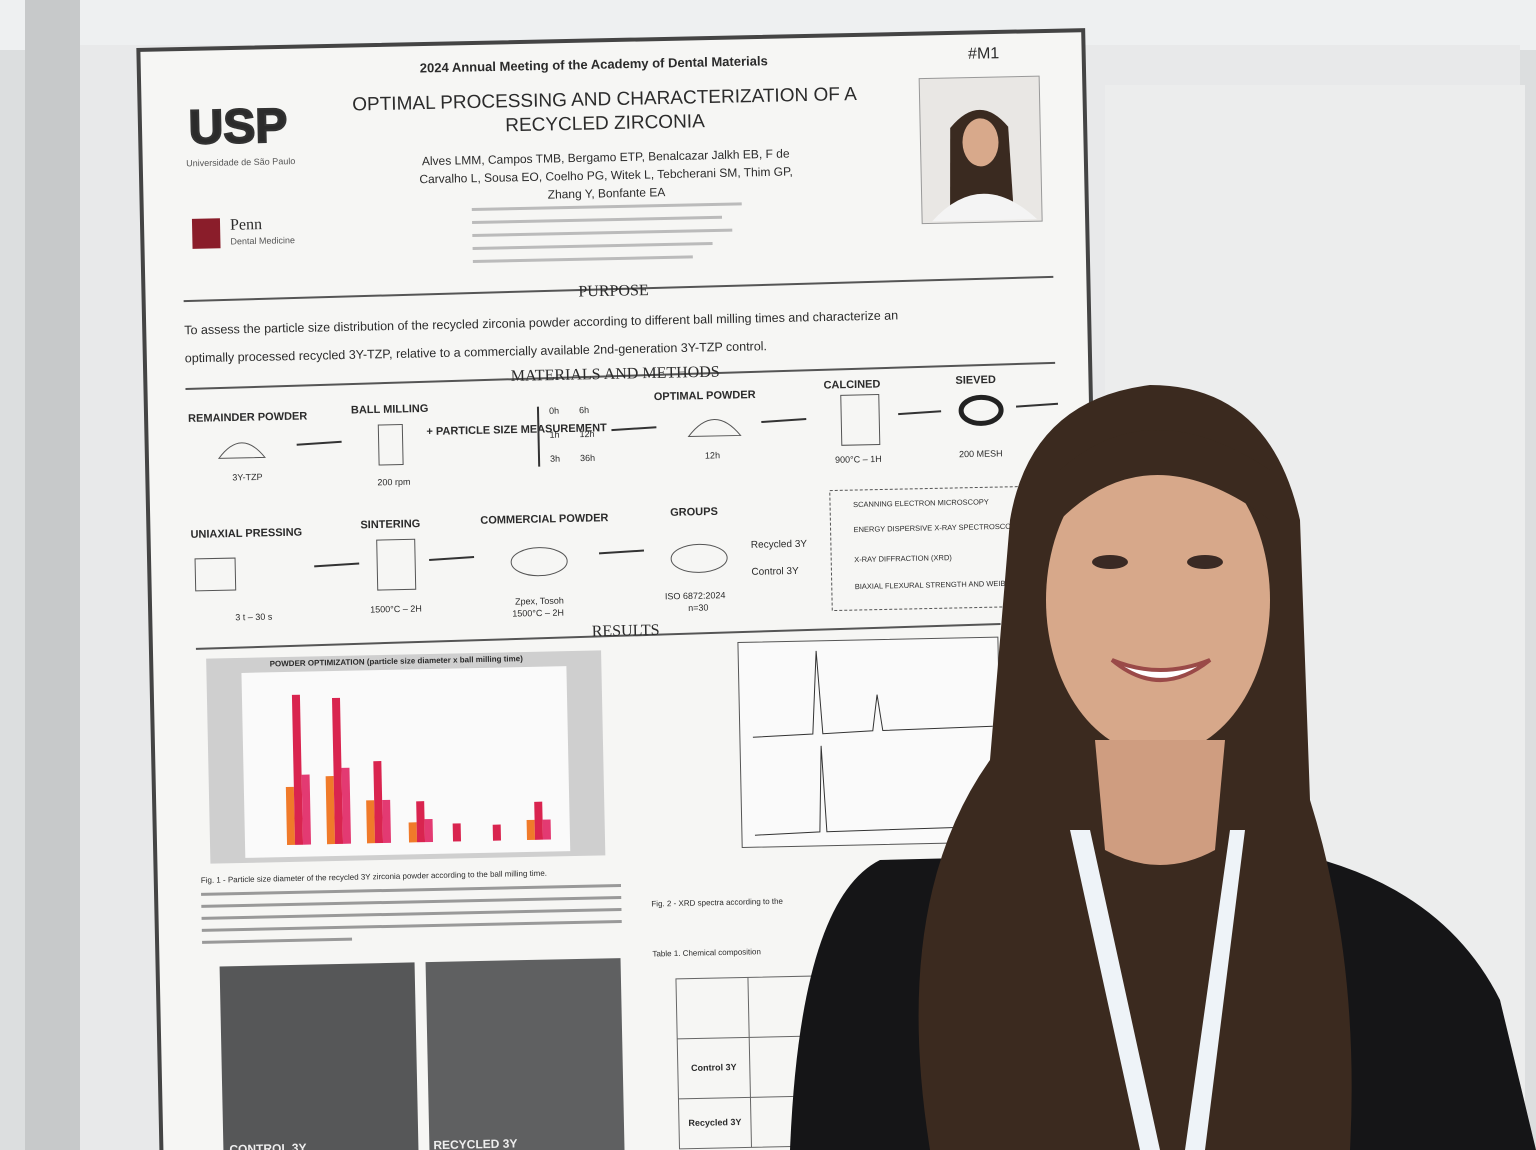 The height and width of the screenshot is (1150, 1536). Describe the element at coordinates (247, 477) in the screenshot. I see `label: 3Y-TZP` at that location.